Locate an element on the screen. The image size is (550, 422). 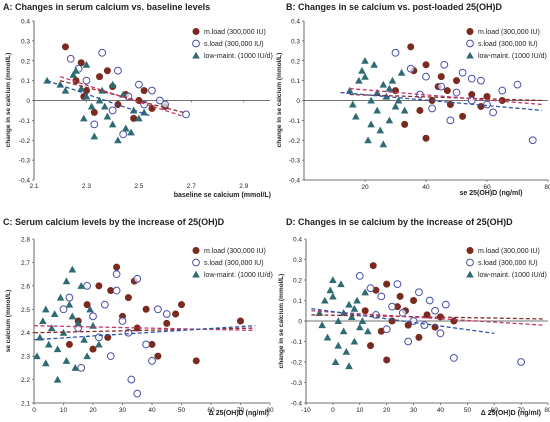
panel-d-legend-marker-s is located at coordinates (470, 262).